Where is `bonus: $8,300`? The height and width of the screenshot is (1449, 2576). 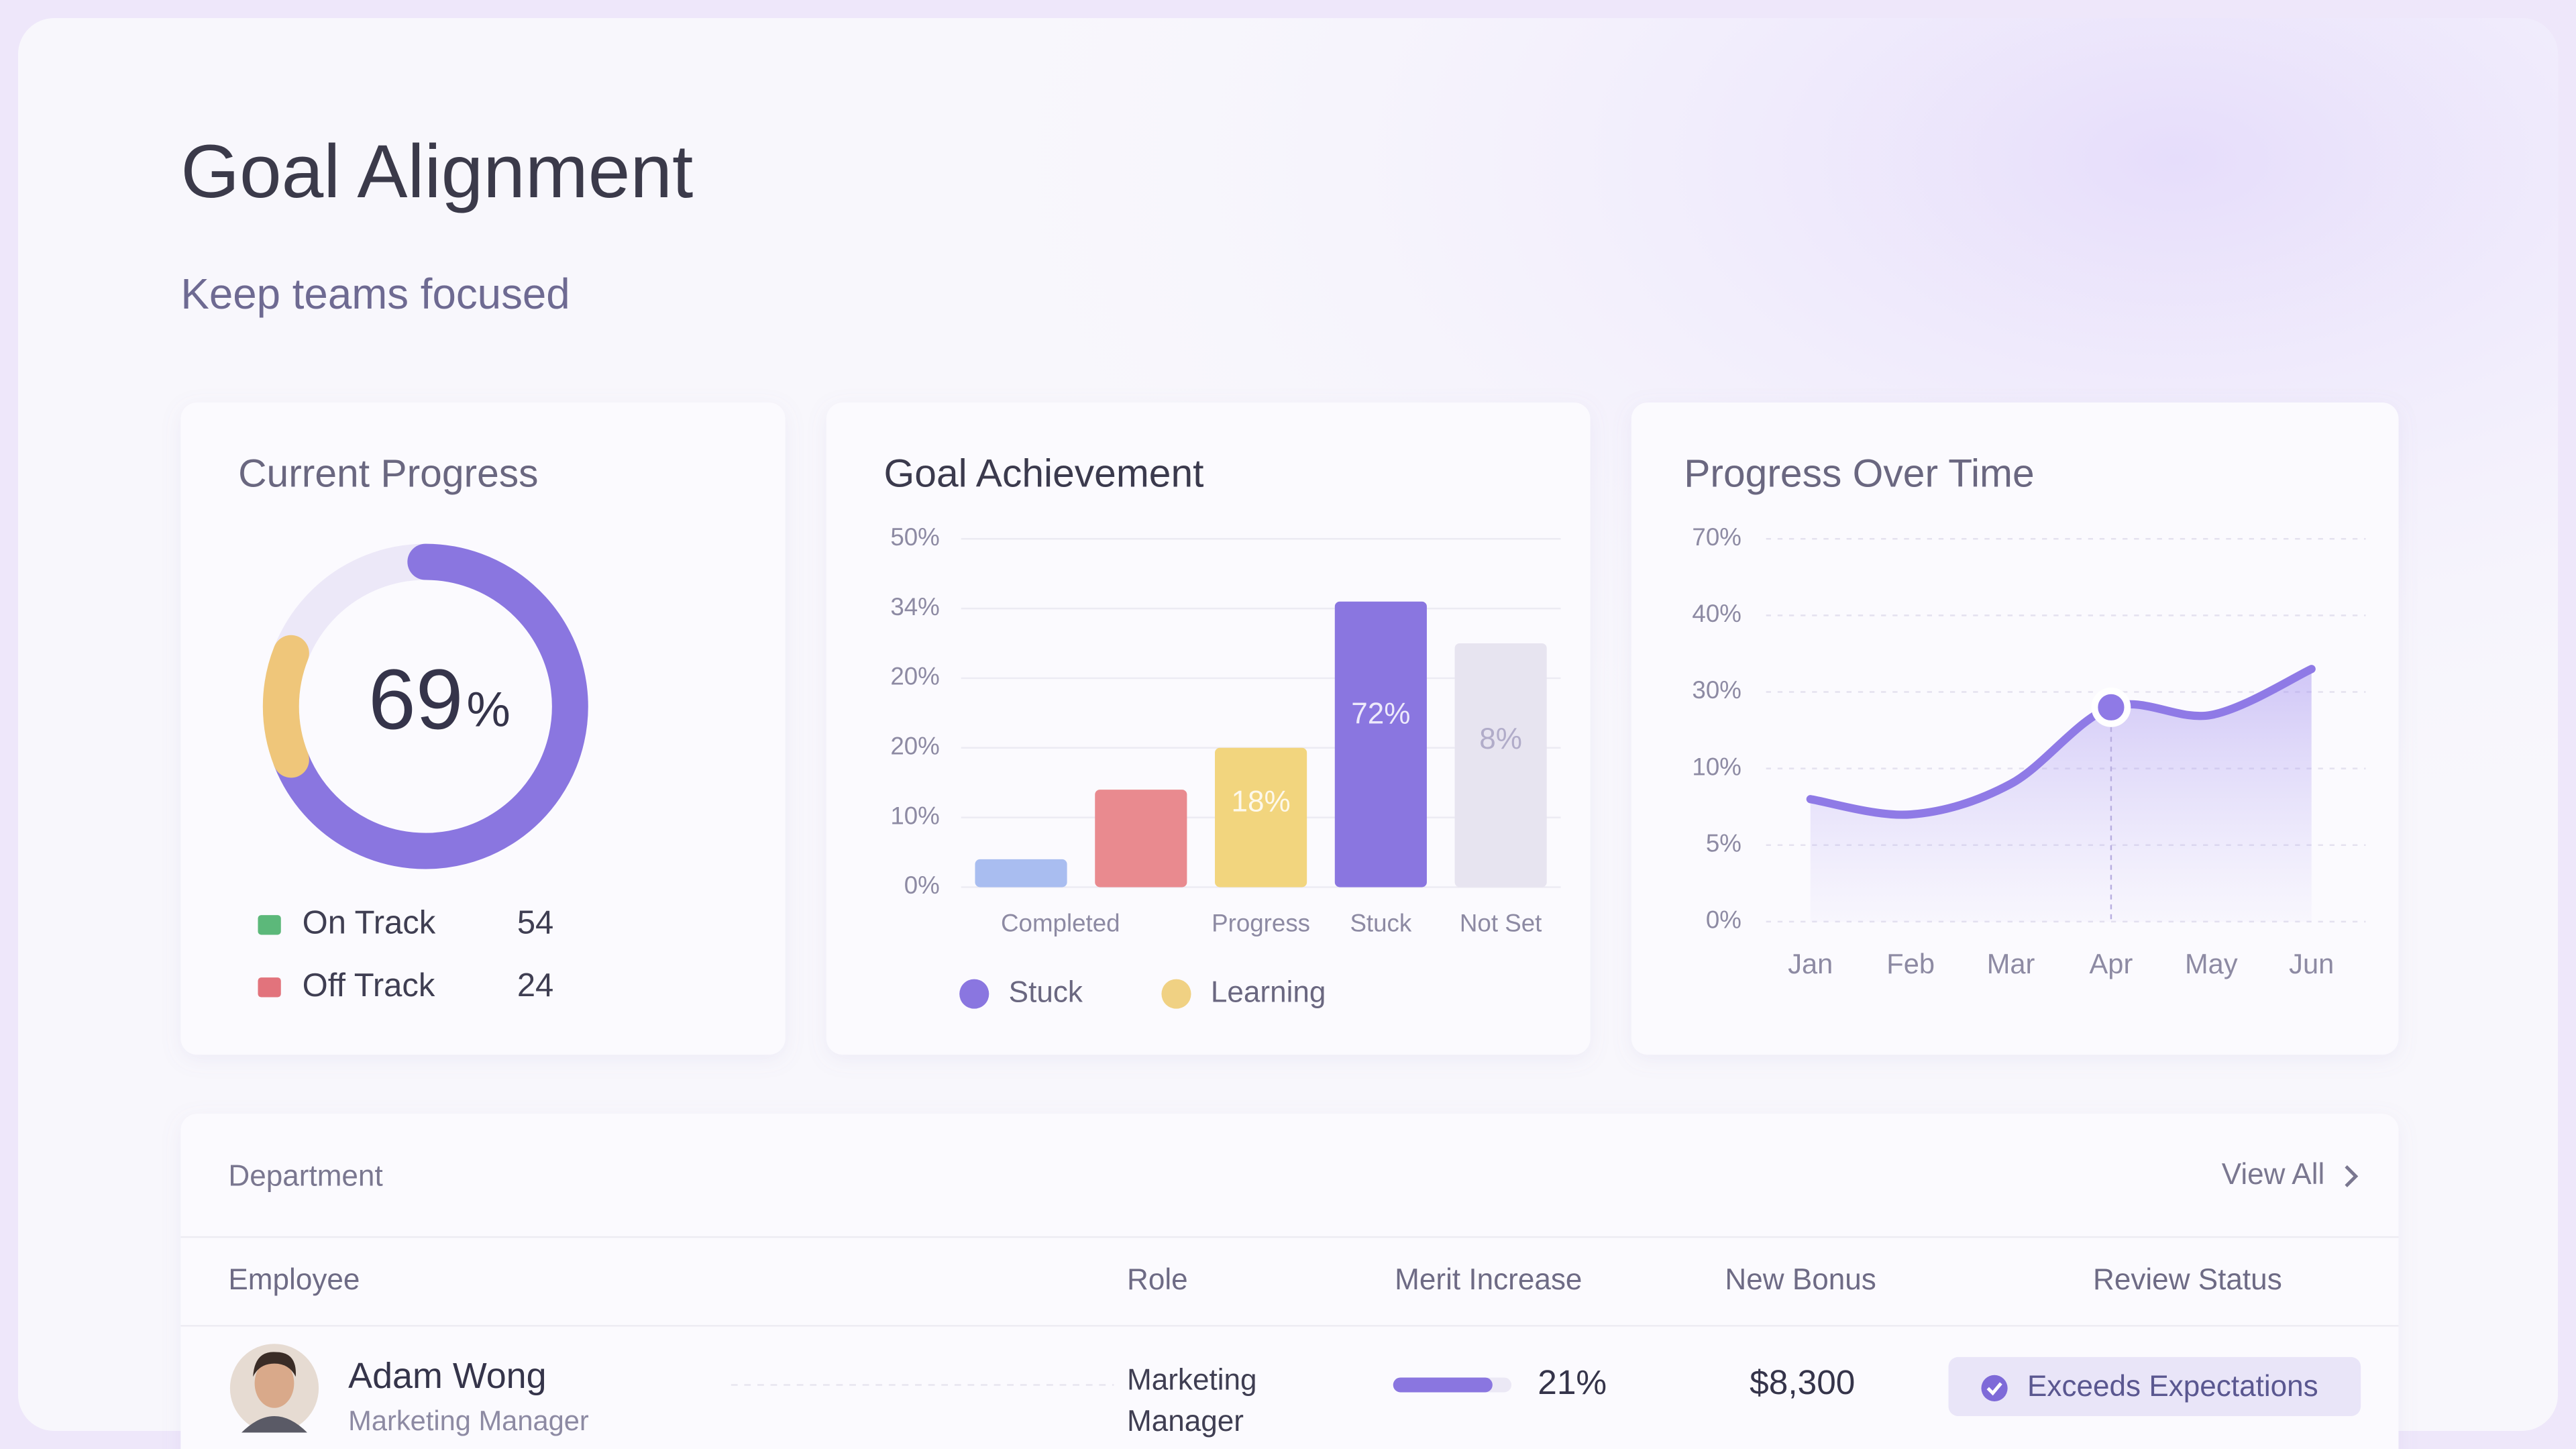 bonus: $8,300 is located at coordinates (1802, 1381).